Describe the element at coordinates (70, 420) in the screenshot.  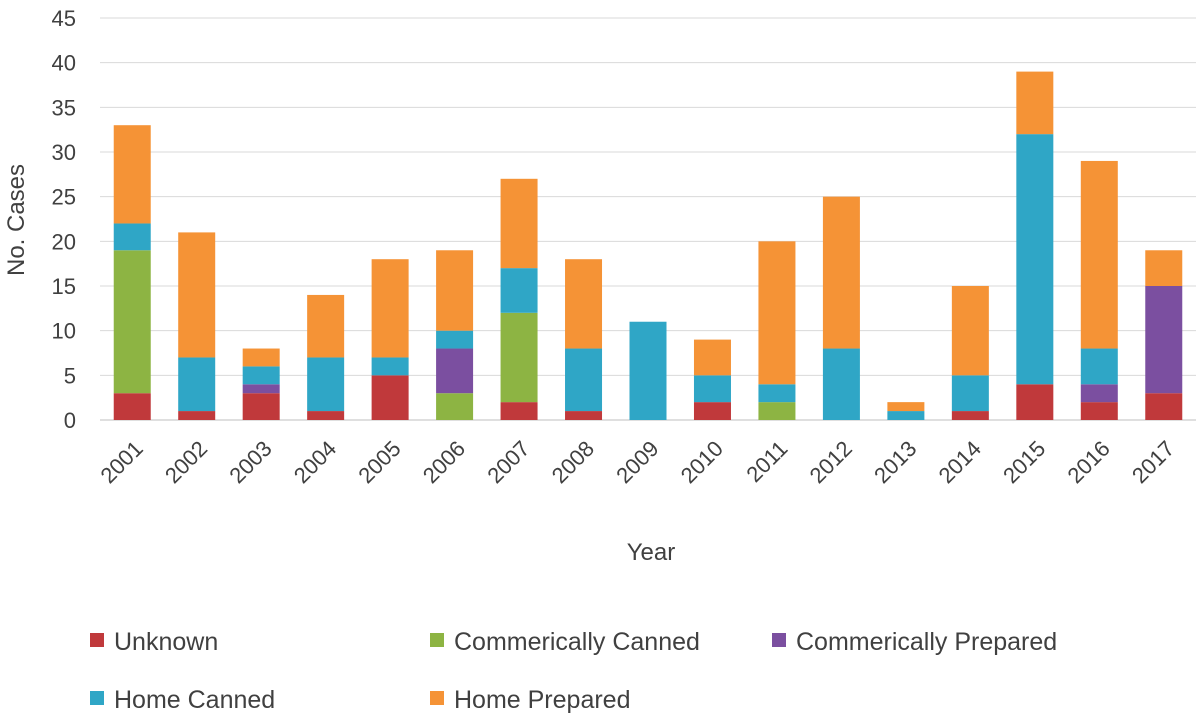
I see `y-tick-label: 0` at that location.